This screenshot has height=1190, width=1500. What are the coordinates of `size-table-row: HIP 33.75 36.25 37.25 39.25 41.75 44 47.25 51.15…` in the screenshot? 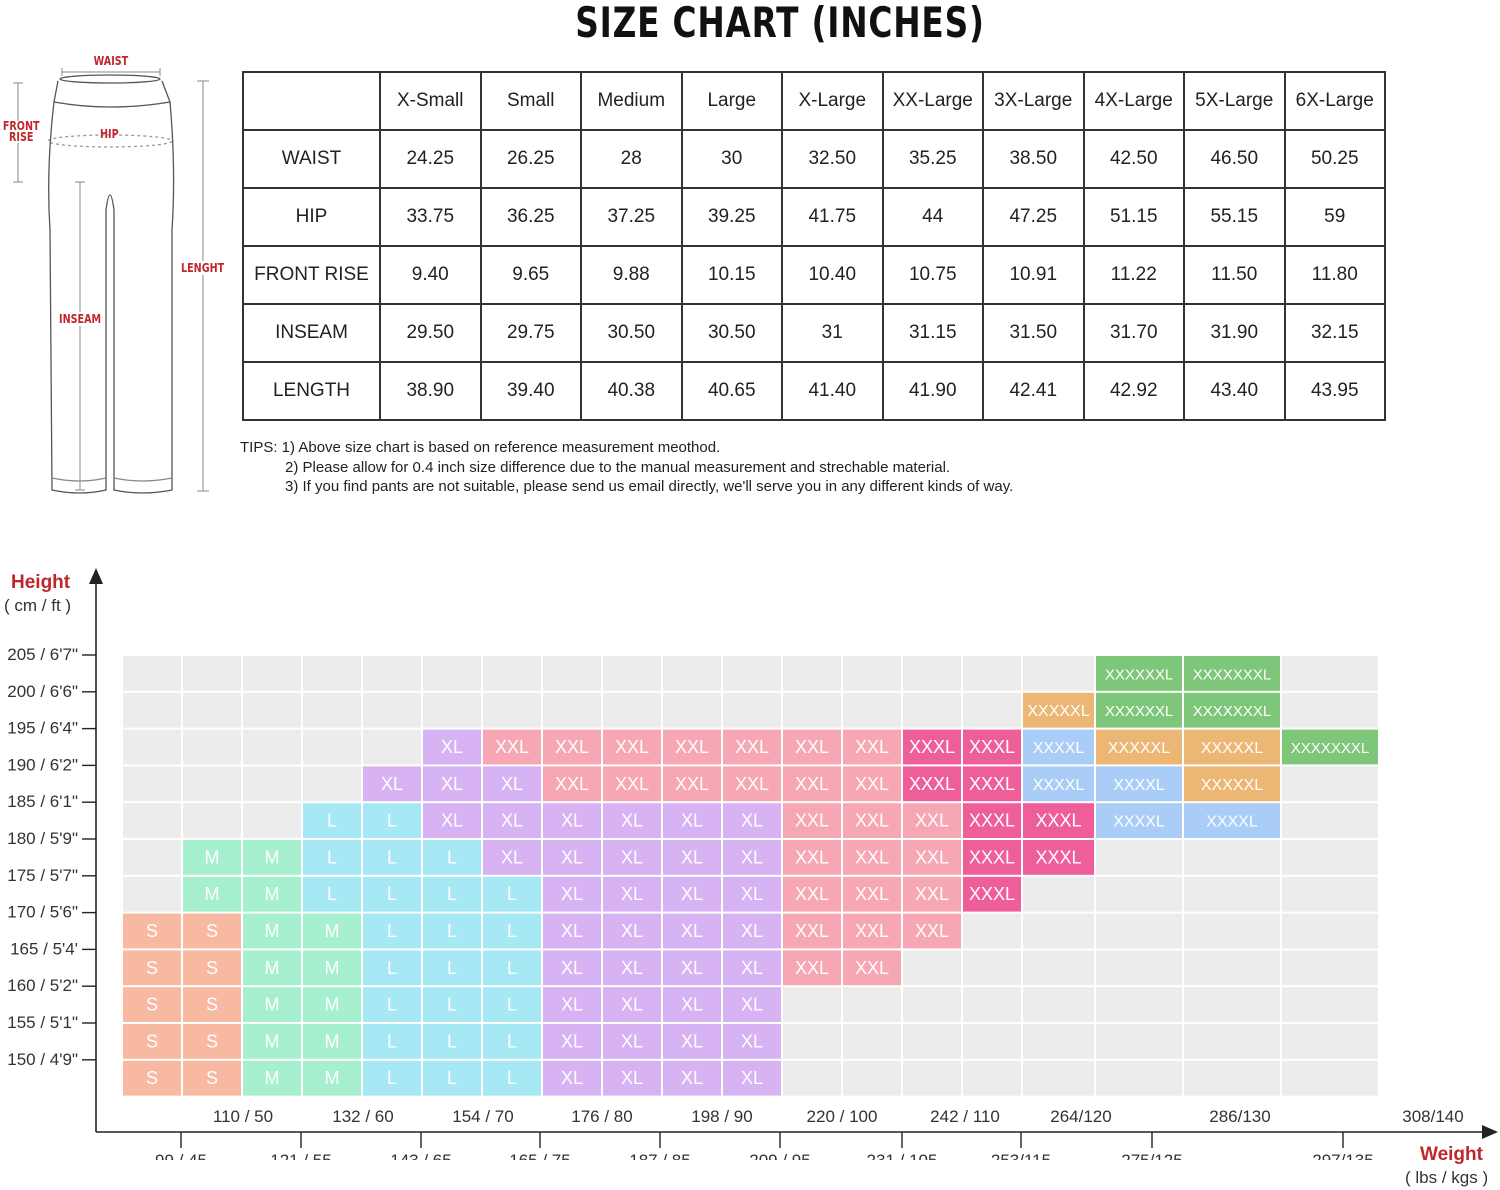 It's located at (814, 217).